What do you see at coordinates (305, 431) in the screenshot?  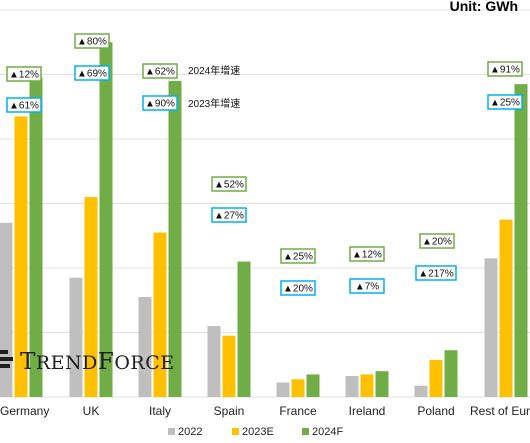 I see `legend-swatch-2024F` at bounding box center [305, 431].